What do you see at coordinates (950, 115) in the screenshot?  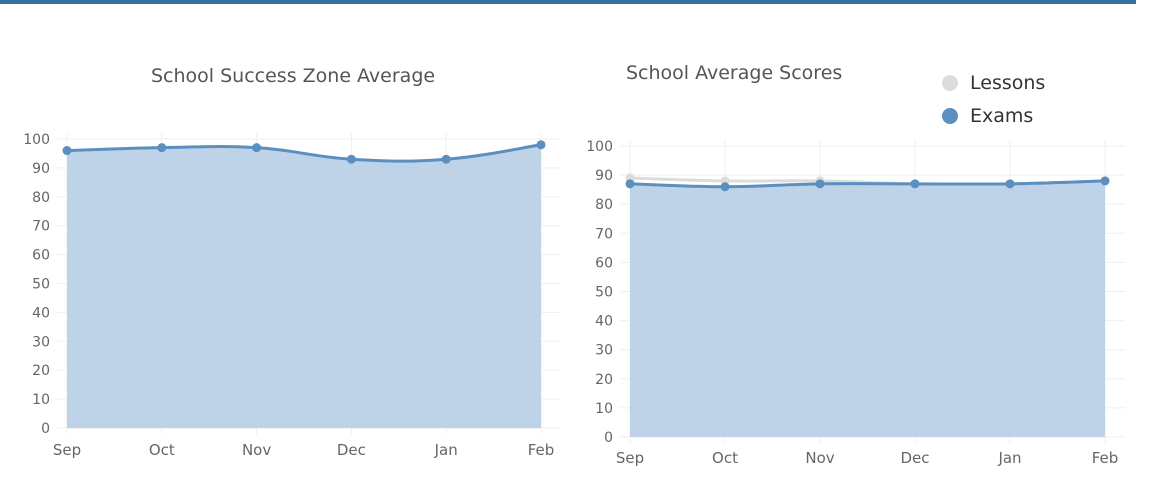 I see `legend-swatch-exams` at bounding box center [950, 115].